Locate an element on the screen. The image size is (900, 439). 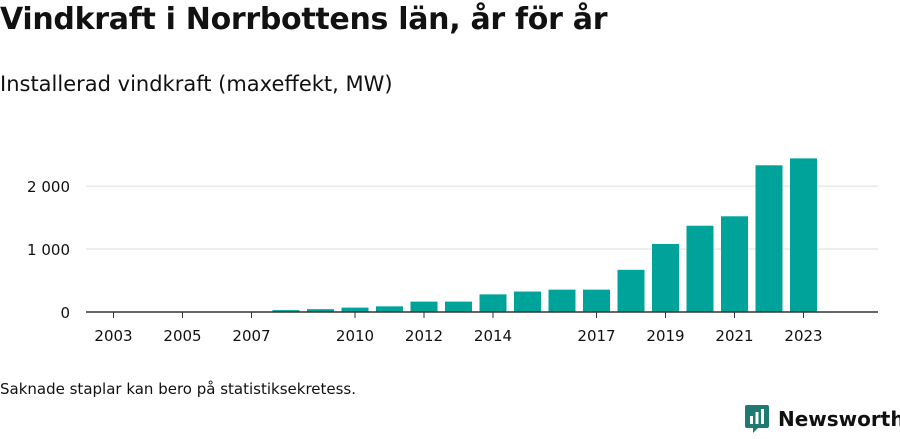
bar-2008 is located at coordinates (286, 311).